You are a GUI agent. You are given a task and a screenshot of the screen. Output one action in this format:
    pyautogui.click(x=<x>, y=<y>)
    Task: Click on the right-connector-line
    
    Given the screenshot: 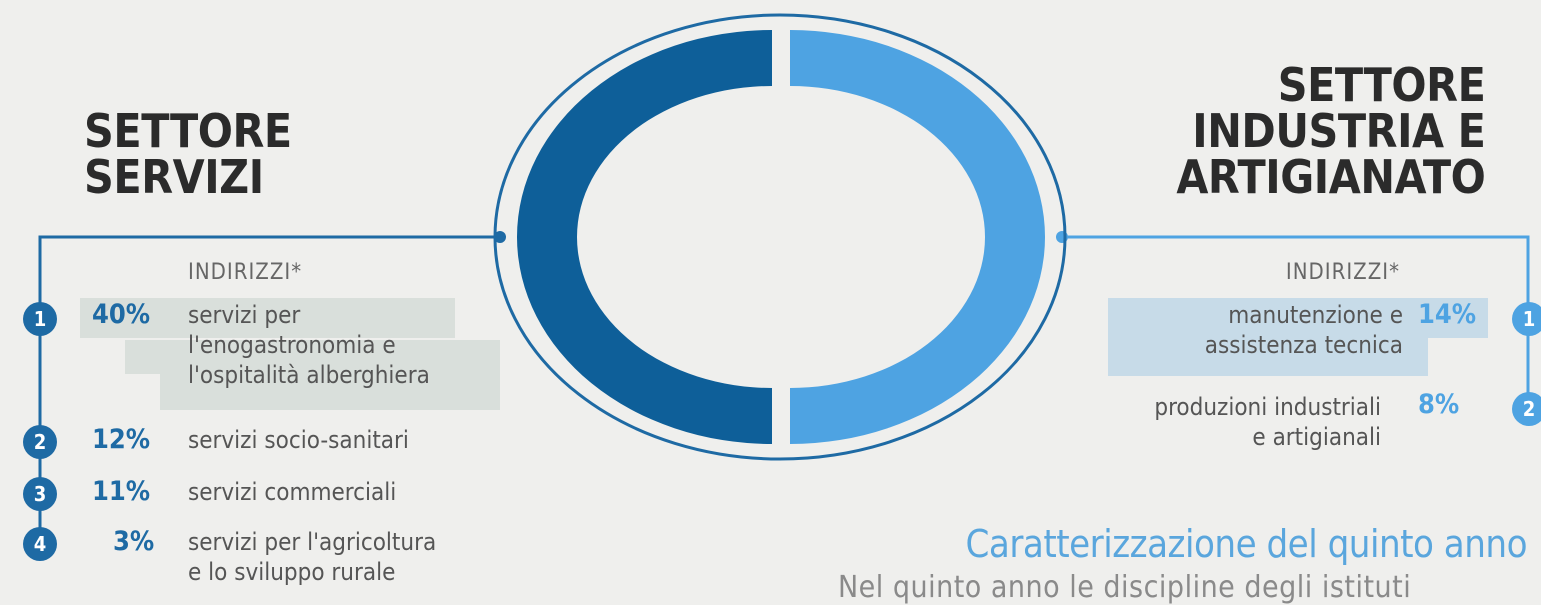 What is the action you would take?
    pyautogui.click(x=1297, y=322)
    